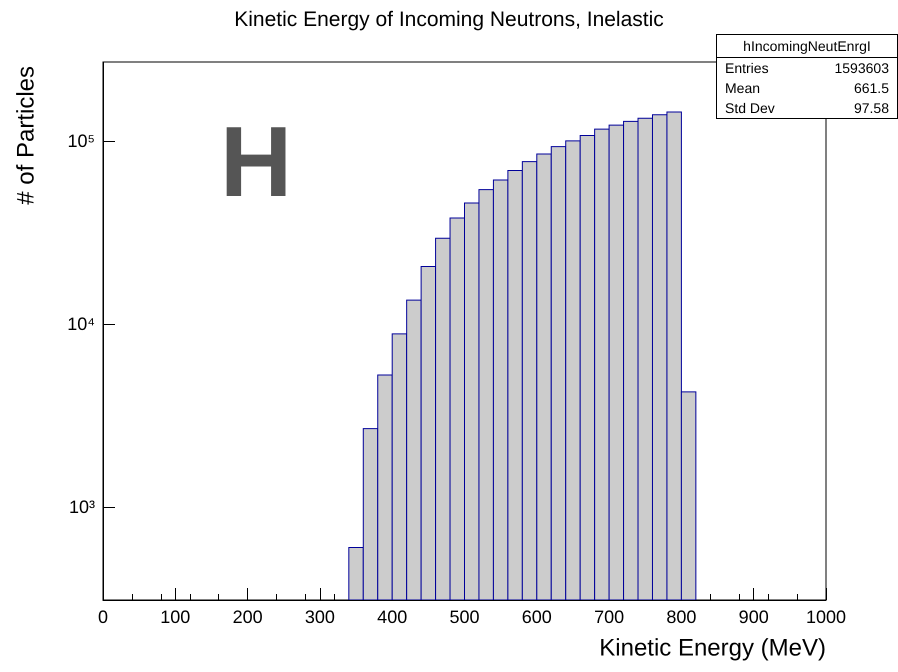 The width and height of the screenshot is (898, 672). Describe the element at coordinates (807, 68) in the screenshot. I see `text: Entries 1593603` at that location.